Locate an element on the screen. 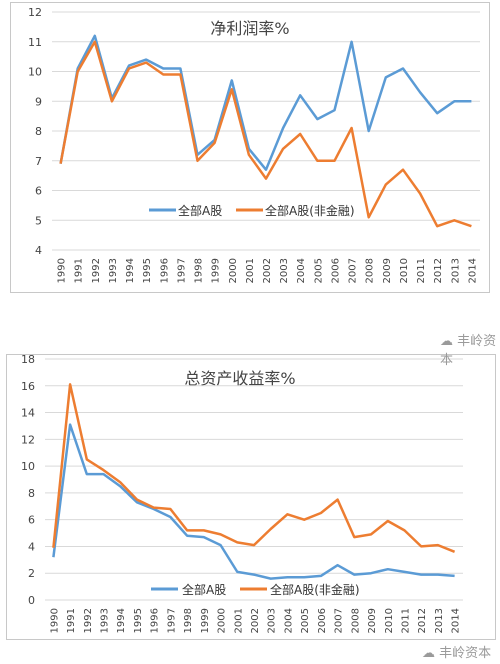 Image resolution: width=500 pixels, height=664 pixels. y-tick-label: 2 is located at coordinates (31, 573).